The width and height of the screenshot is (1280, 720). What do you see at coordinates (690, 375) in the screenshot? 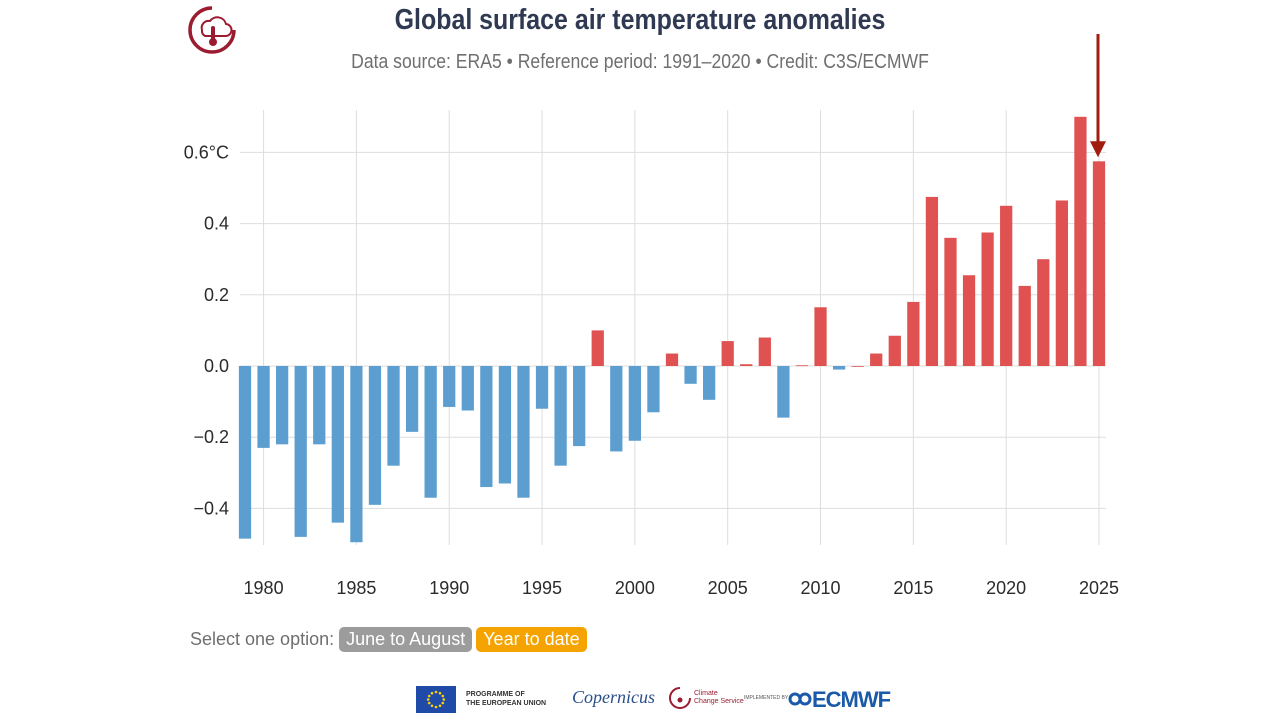
I see `bar-2003` at bounding box center [690, 375].